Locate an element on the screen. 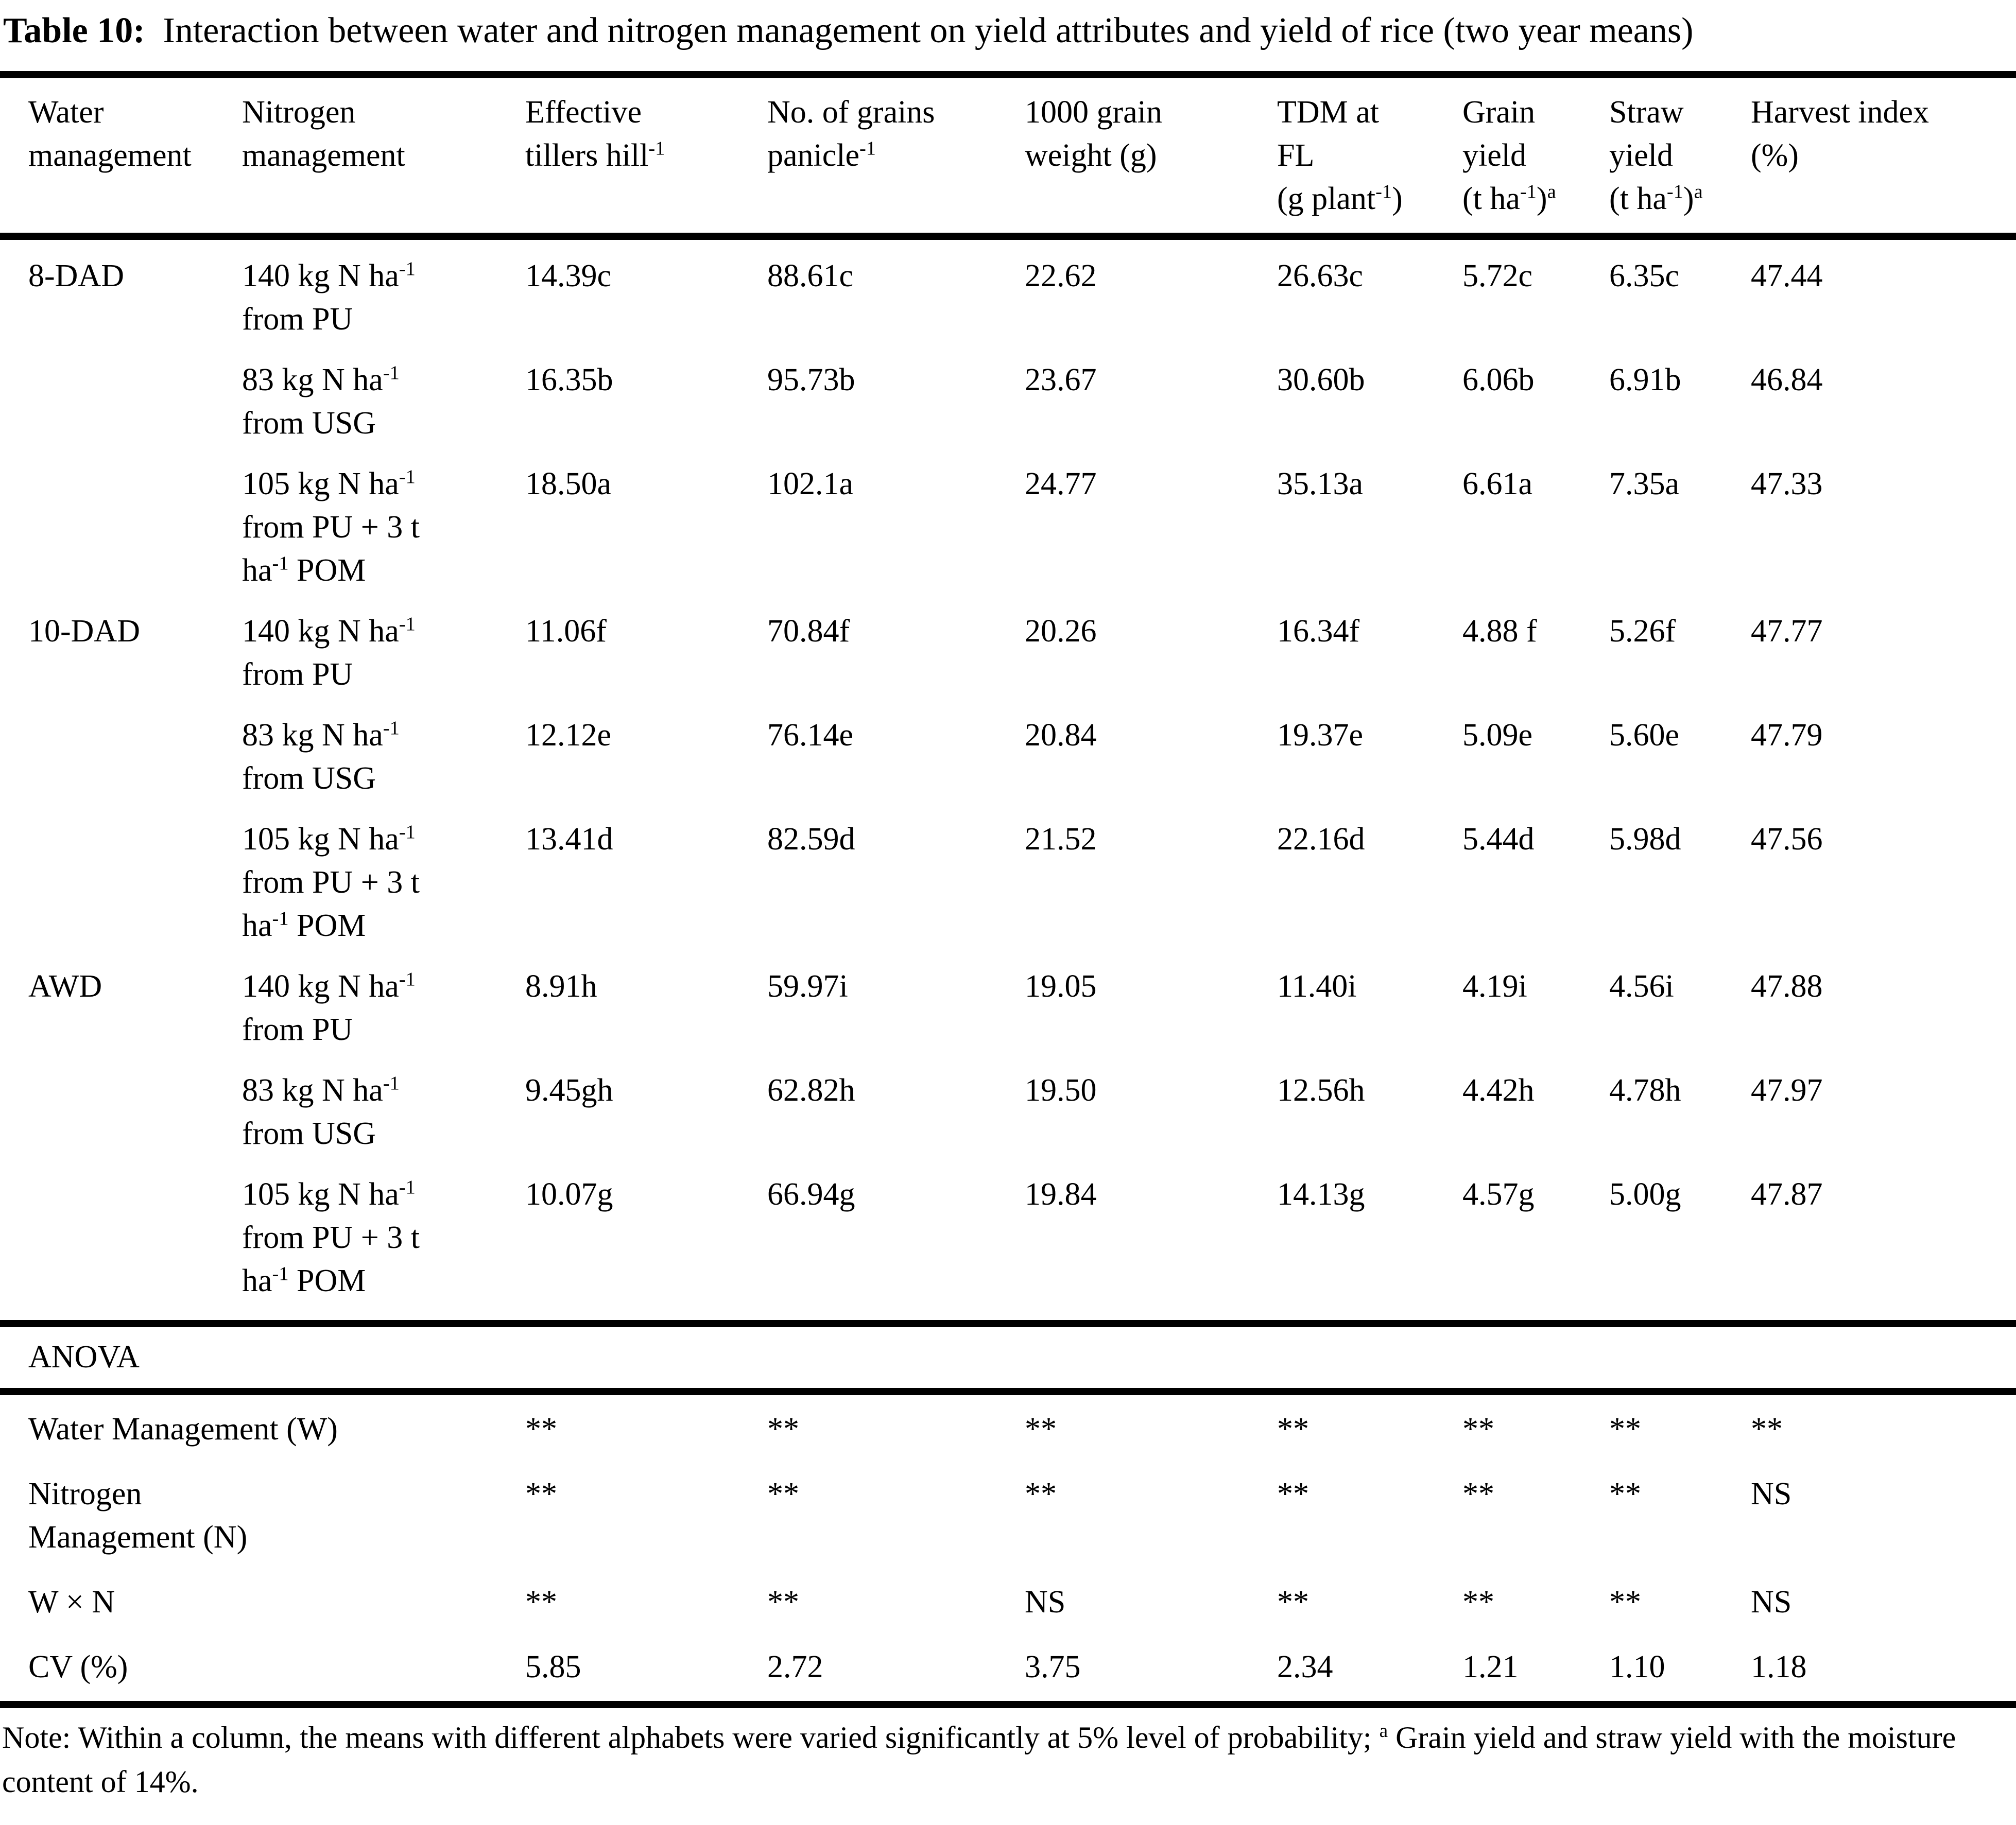  anova-value-cell: 1.18 is located at coordinates (1883, 1676).